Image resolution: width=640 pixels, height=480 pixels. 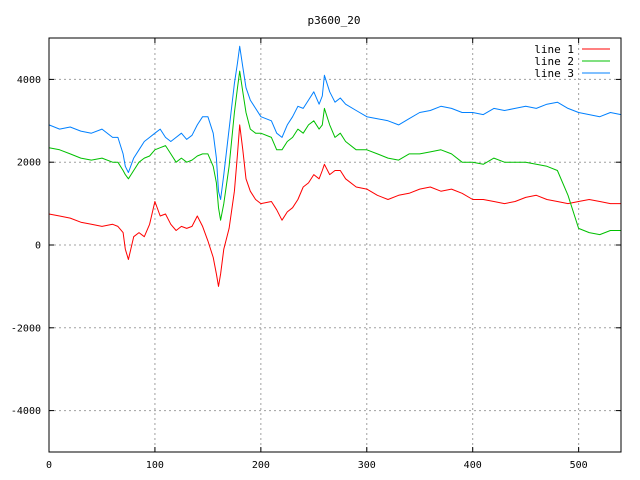 What do you see at coordinates (38, 246) in the screenshot?
I see `y-tick-label: 0` at bounding box center [38, 246].